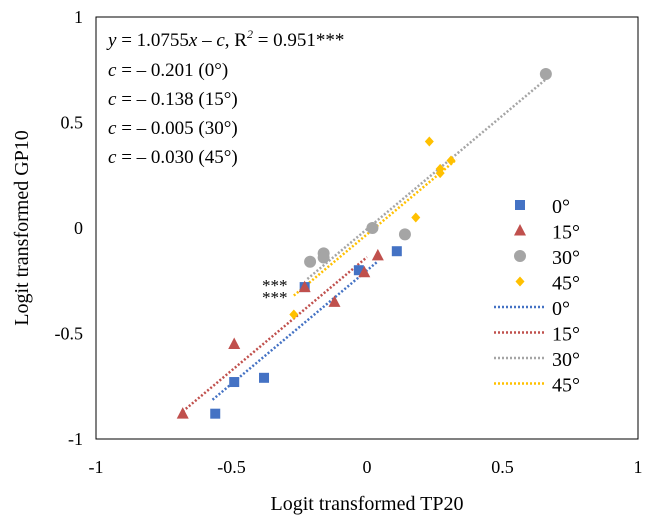  I want to click on y-tick-label: 1, so click(78, 17).